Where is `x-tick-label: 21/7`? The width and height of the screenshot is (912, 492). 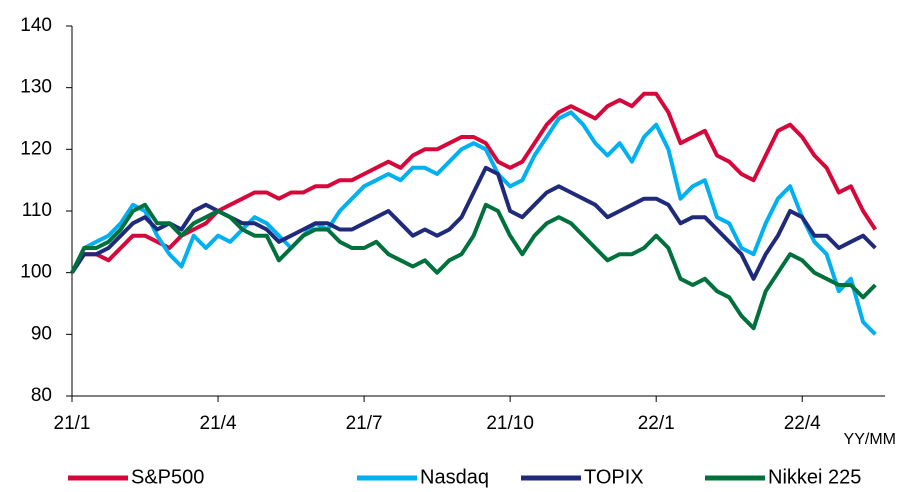 x-tick-label: 21/7 is located at coordinates (364, 423).